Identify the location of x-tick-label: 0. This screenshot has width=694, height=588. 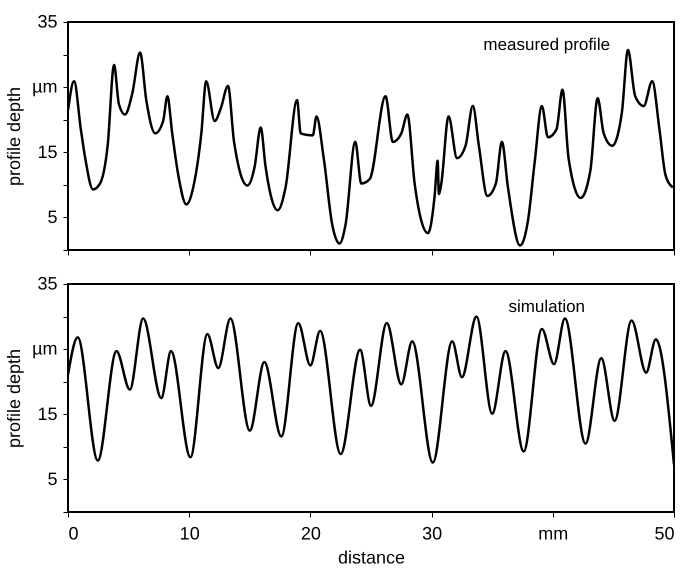
(73, 534).